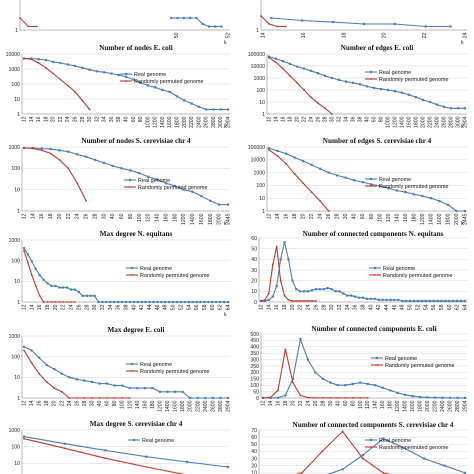 This screenshot has width=474, height=474. I want to click on x-tick-label: 54, so click(426, 307).